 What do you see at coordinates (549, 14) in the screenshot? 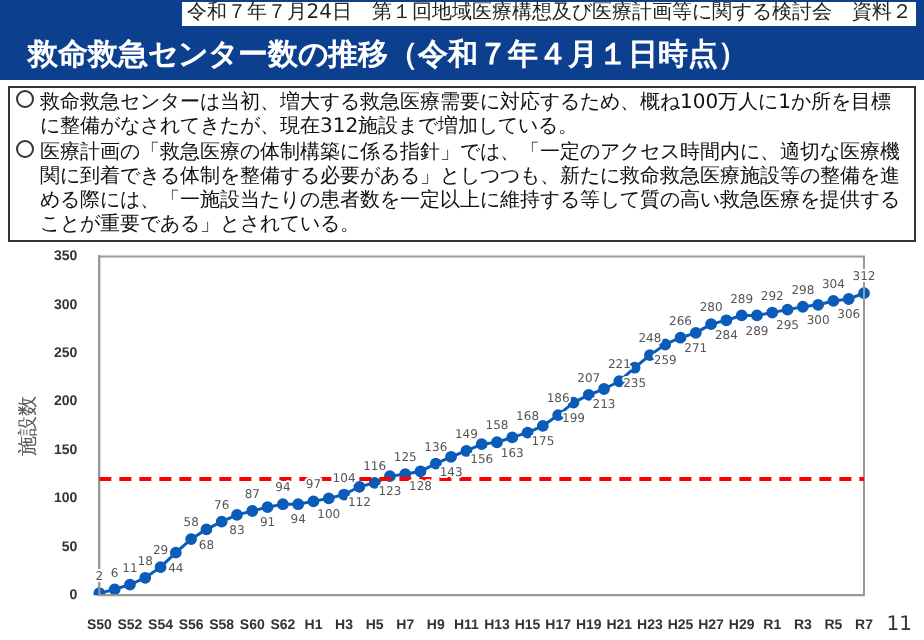
I see `text: 令和７年７月24日 第１回地域医療構想及び医療計画等に関する検討会 資料２` at bounding box center [549, 14].